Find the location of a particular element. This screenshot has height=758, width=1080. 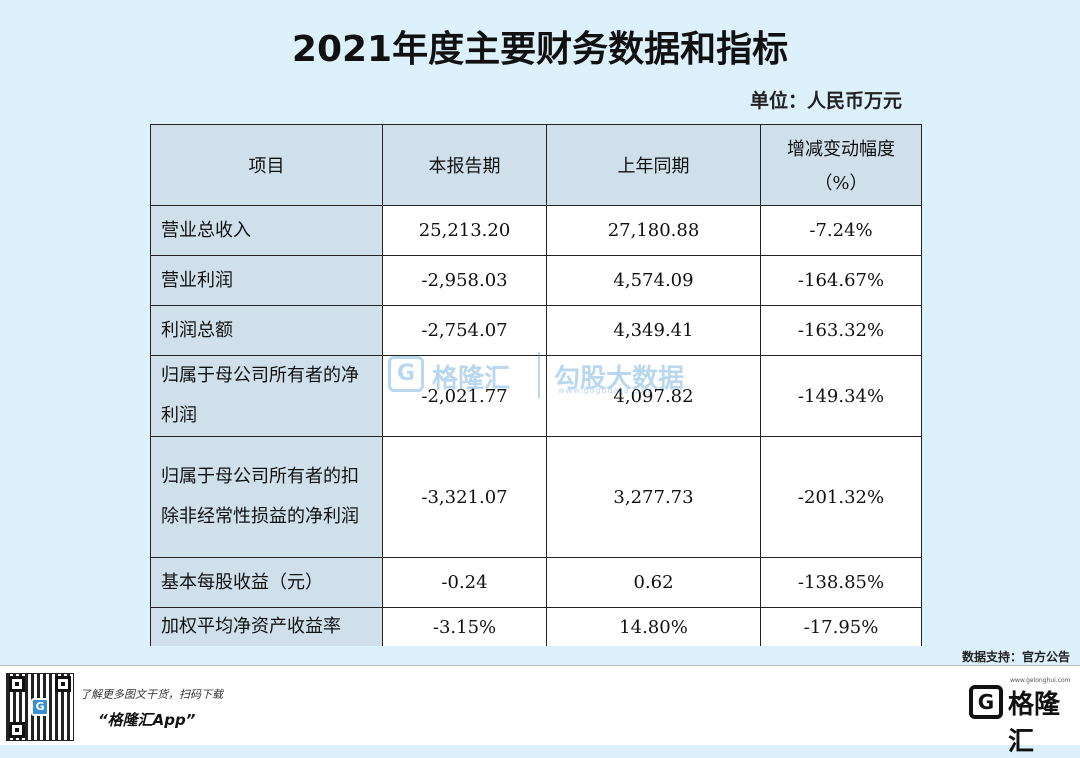

row-label: 营业利润 is located at coordinates (266, 280).